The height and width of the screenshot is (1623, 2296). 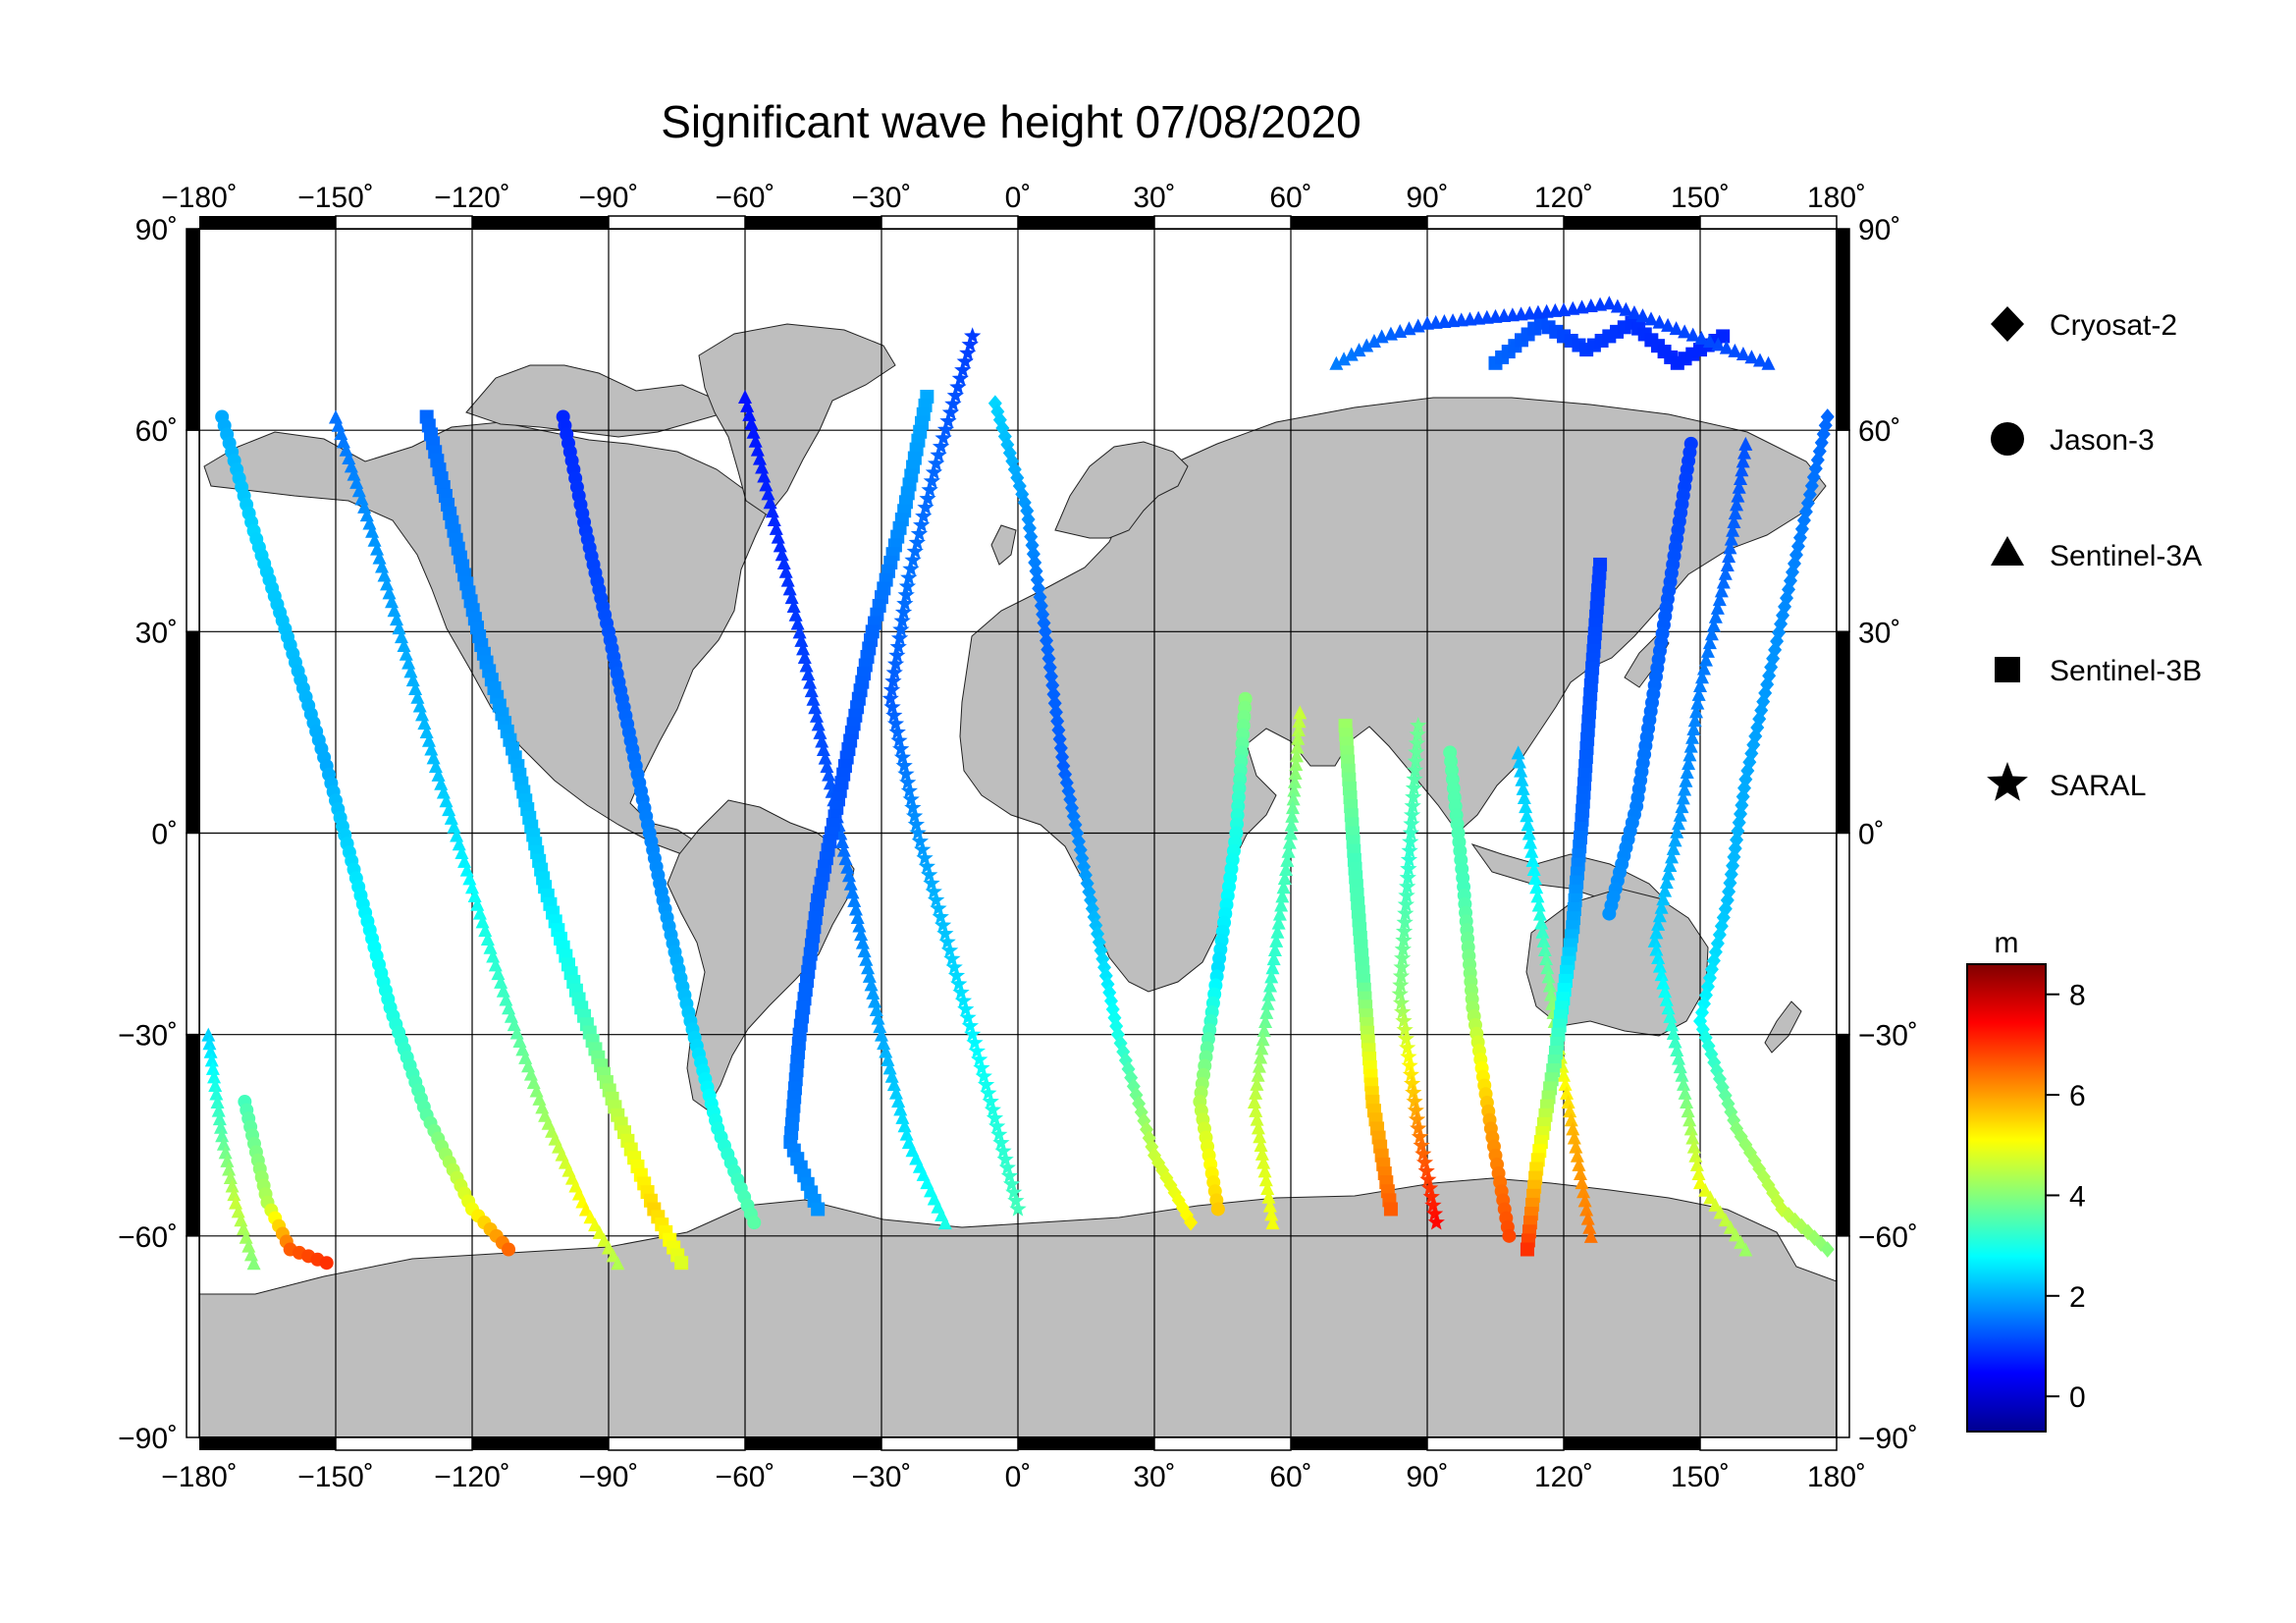 I want to click on track-circle, so click(x=1650, y=678).